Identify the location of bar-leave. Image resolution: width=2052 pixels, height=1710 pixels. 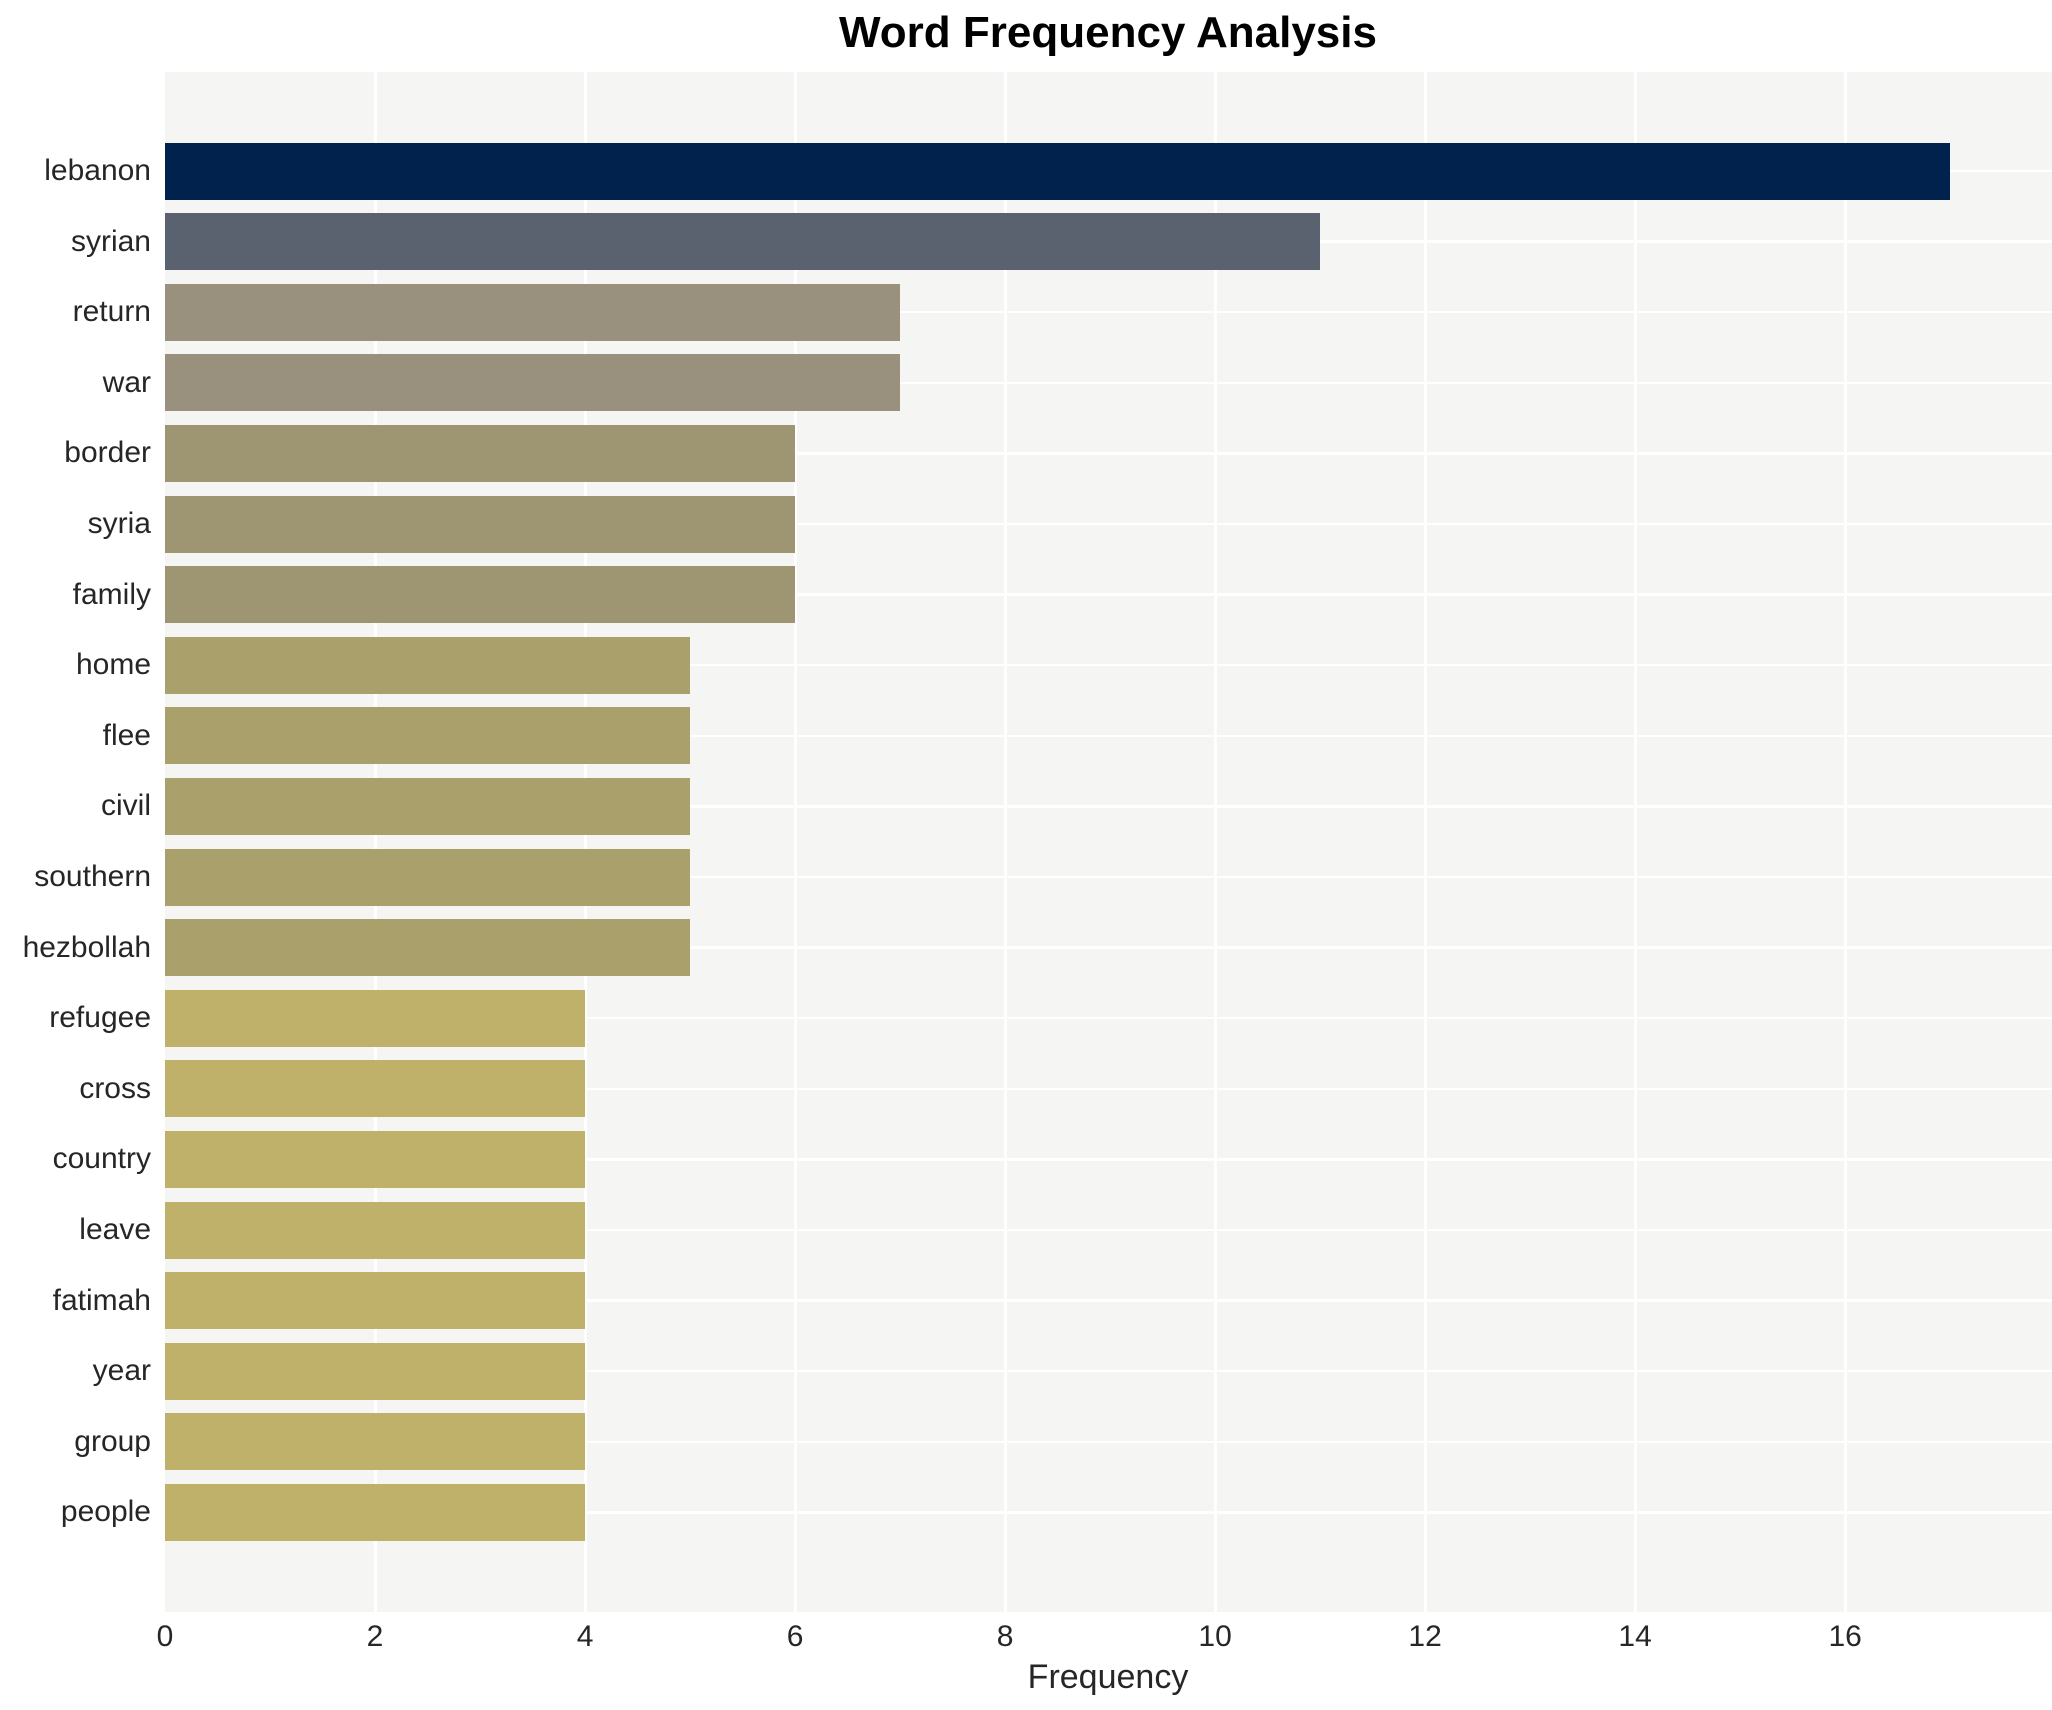
(375, 1230).